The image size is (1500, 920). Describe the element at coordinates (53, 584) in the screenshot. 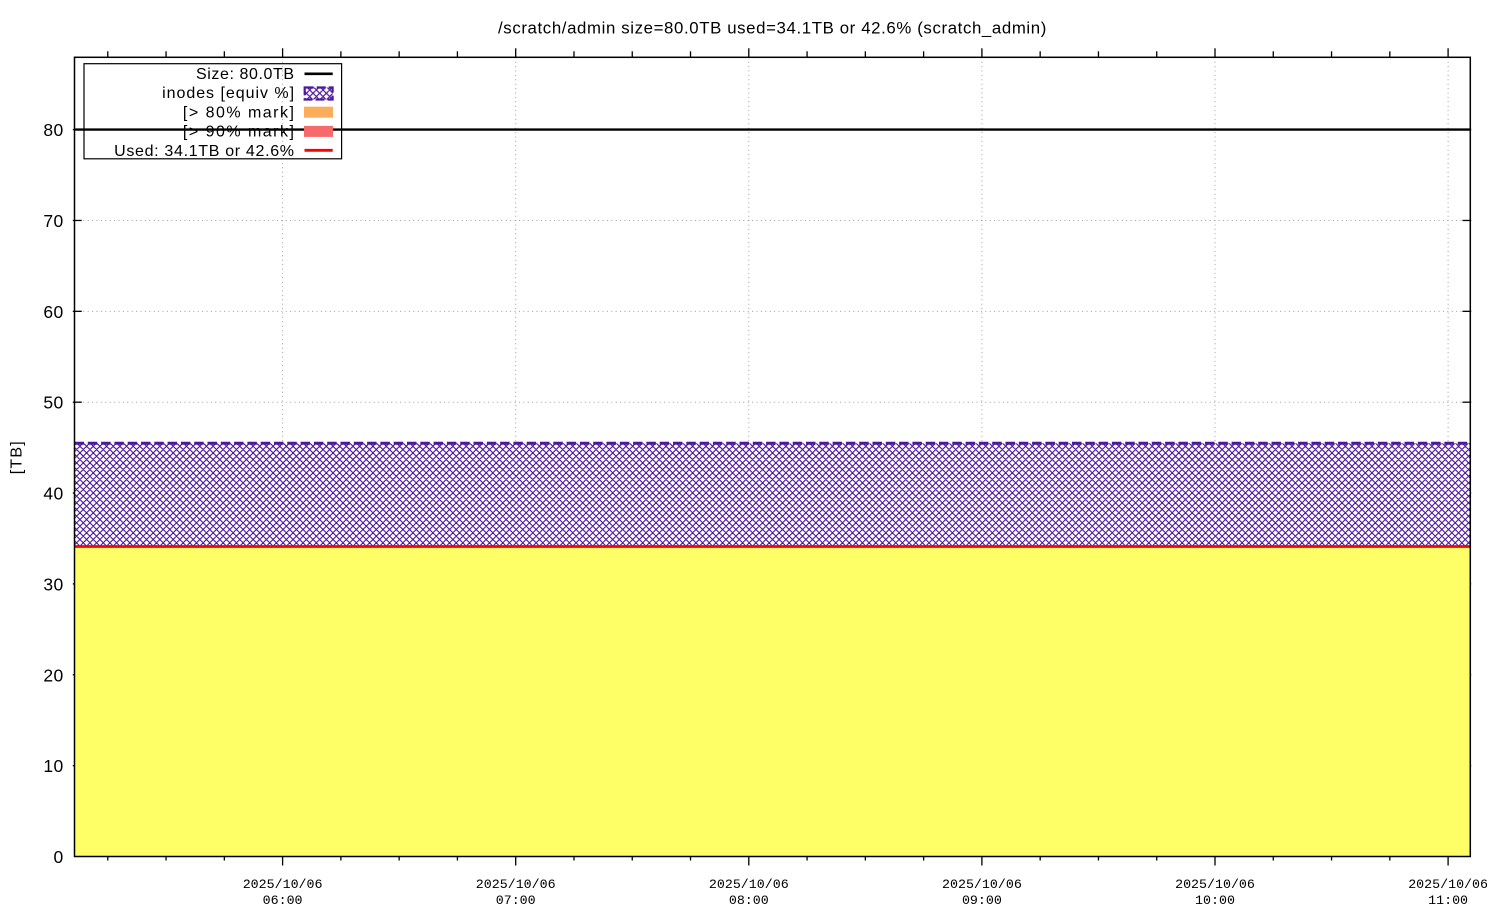

I see `svg-text: 30` at that location.